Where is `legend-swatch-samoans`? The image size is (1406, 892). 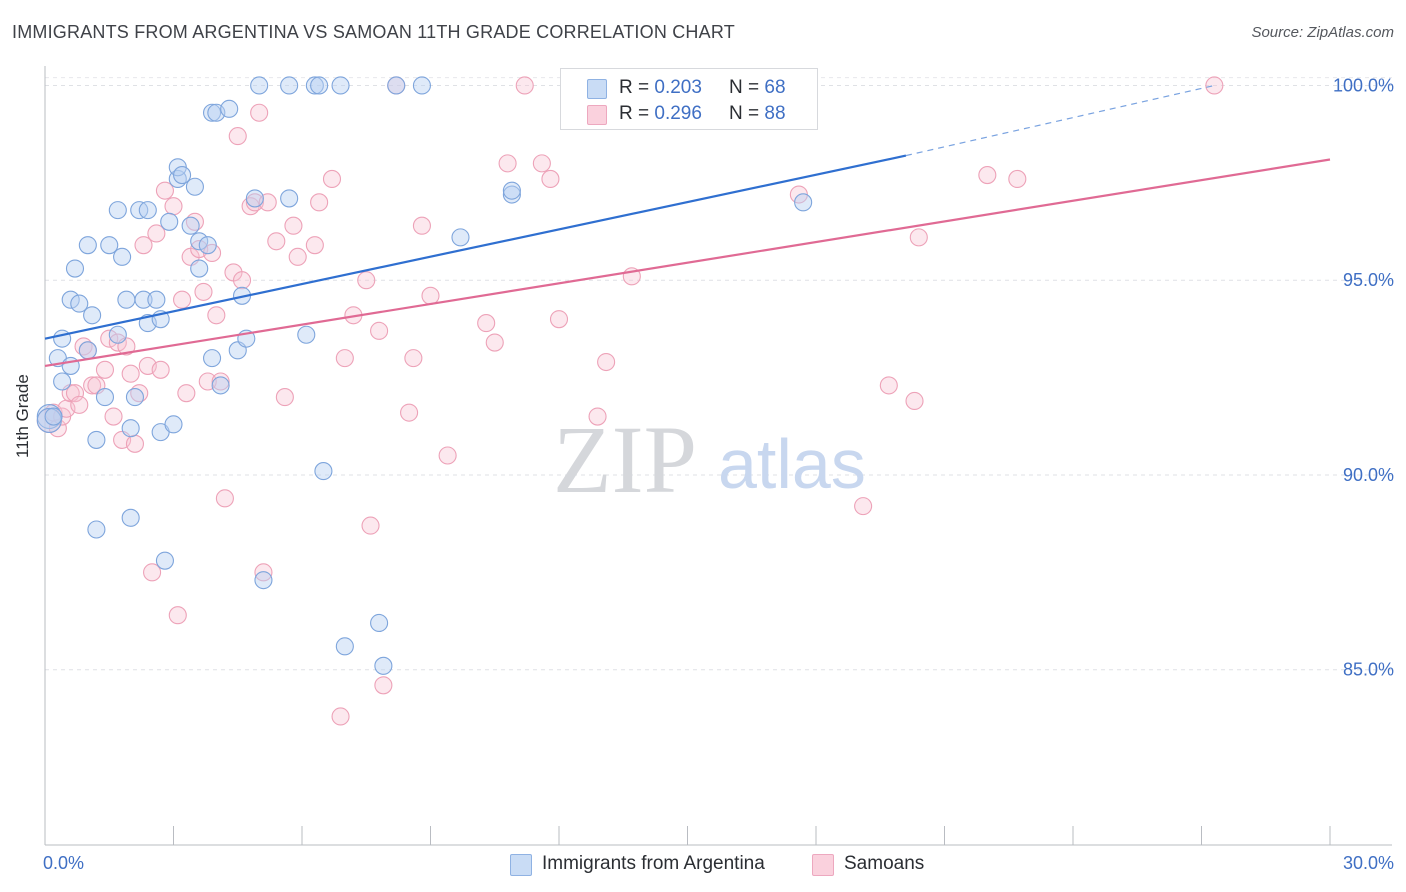 legend-swatch-samoans is located at coordinates (823, 865).